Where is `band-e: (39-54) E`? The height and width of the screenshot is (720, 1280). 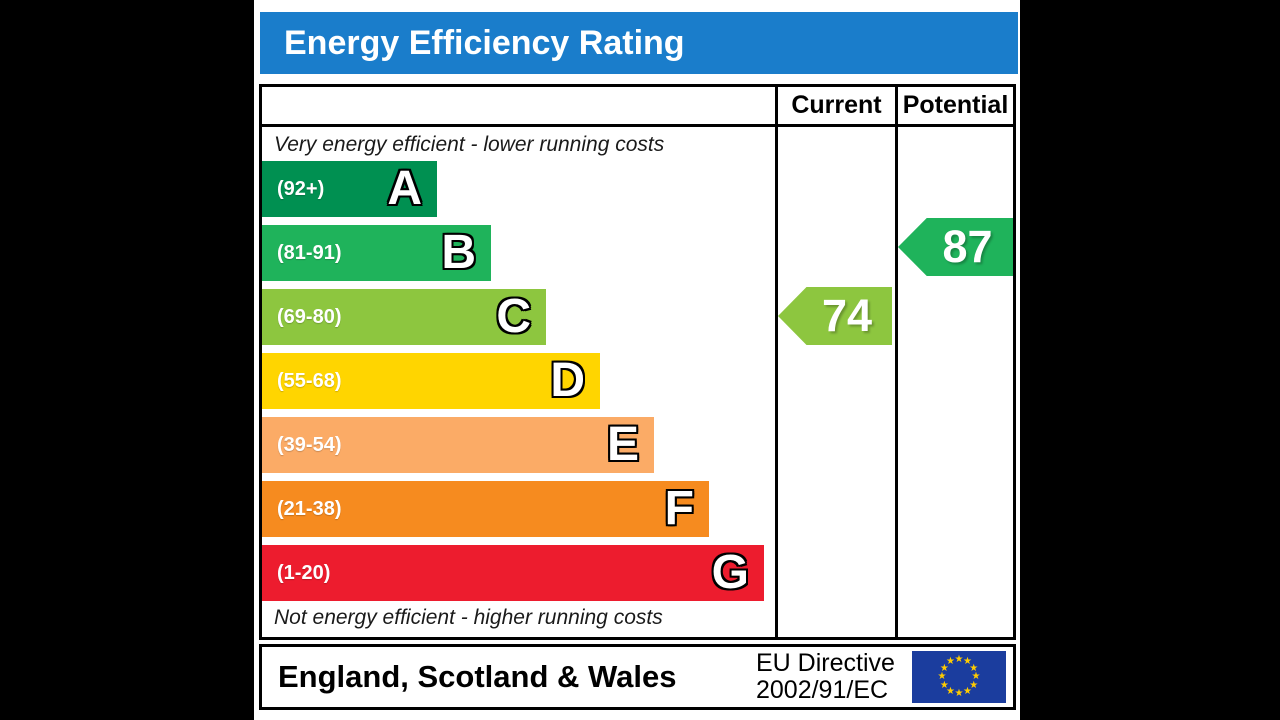
band-e: (39-54) E is located at coordinates (458, 445).